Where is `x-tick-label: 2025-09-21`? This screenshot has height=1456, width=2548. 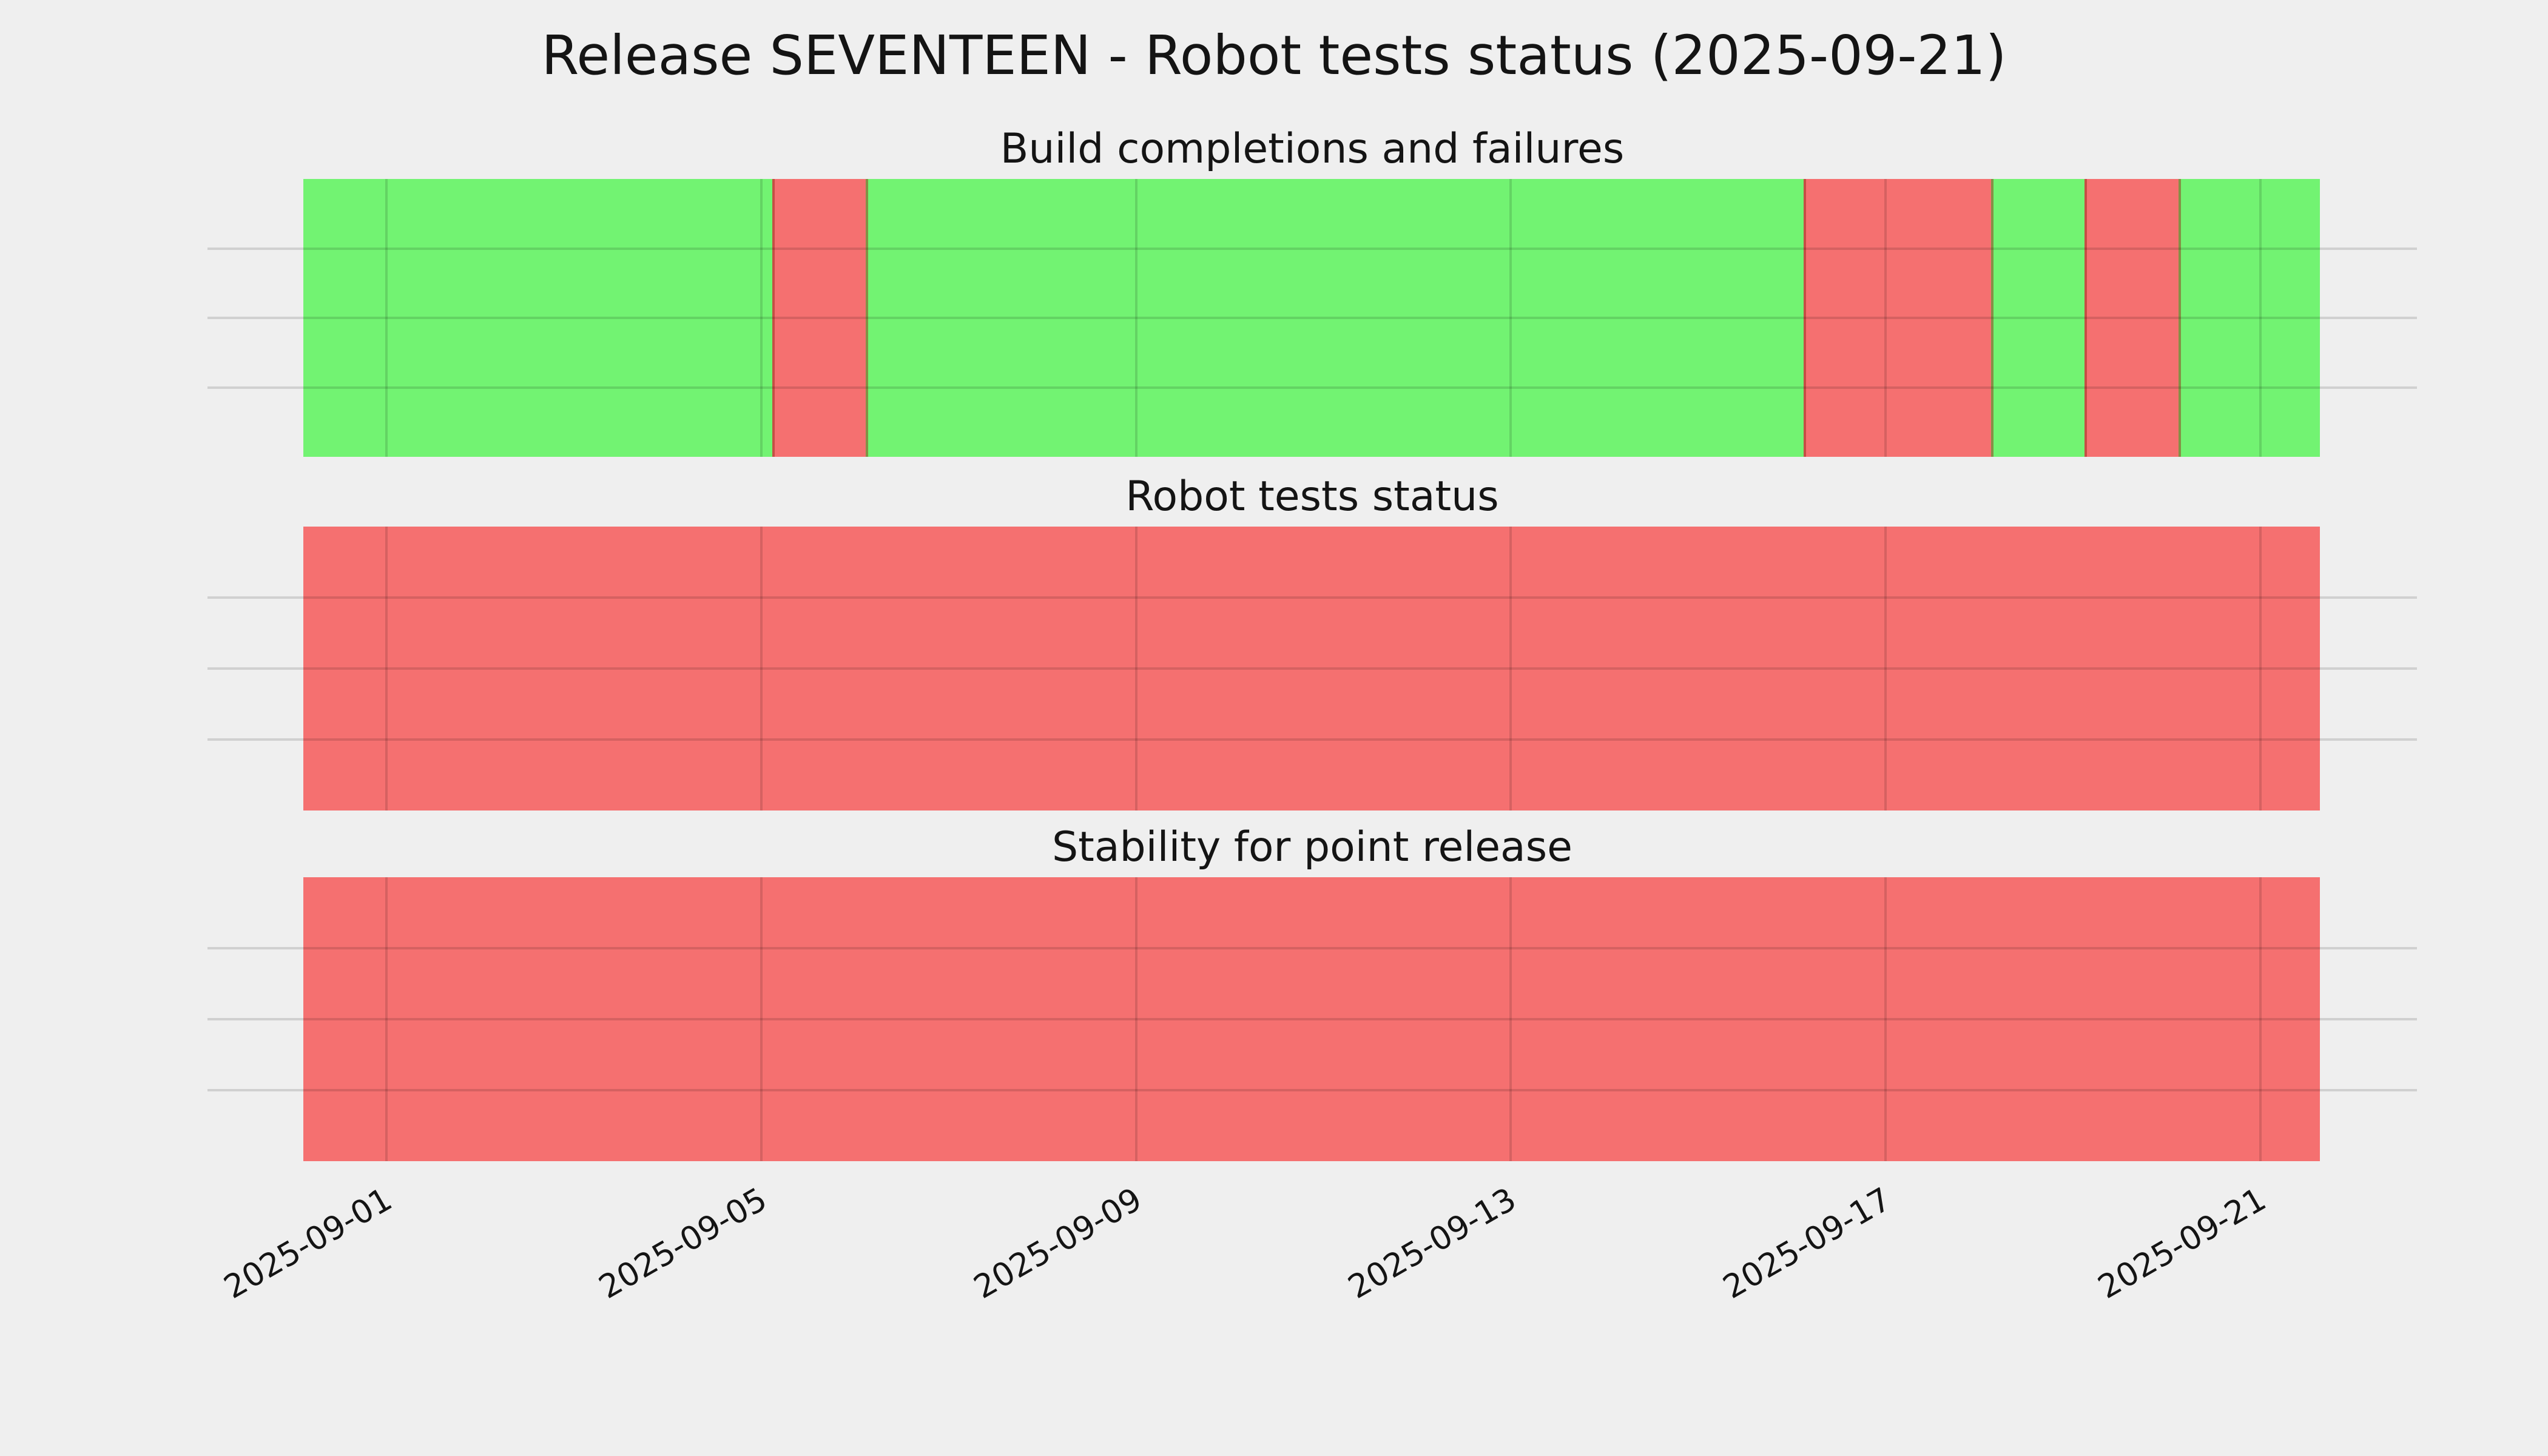 x-tick-label: 2025-09-21 is located at coordinates (2182, 1244).